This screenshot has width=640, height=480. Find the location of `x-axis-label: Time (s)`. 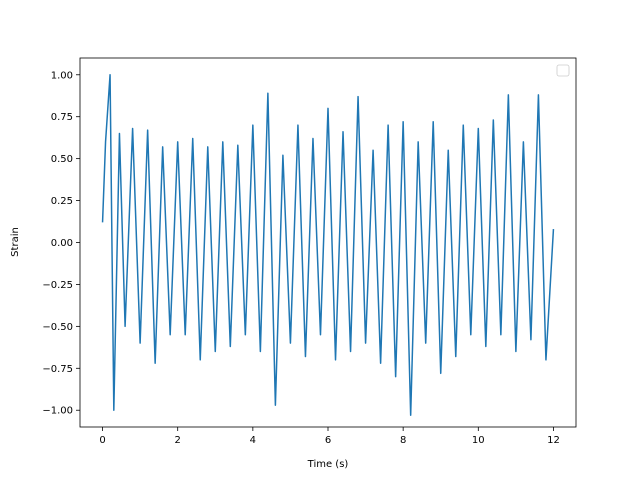

x-axis-label: Time (s) is located at coordinates (328, 464).